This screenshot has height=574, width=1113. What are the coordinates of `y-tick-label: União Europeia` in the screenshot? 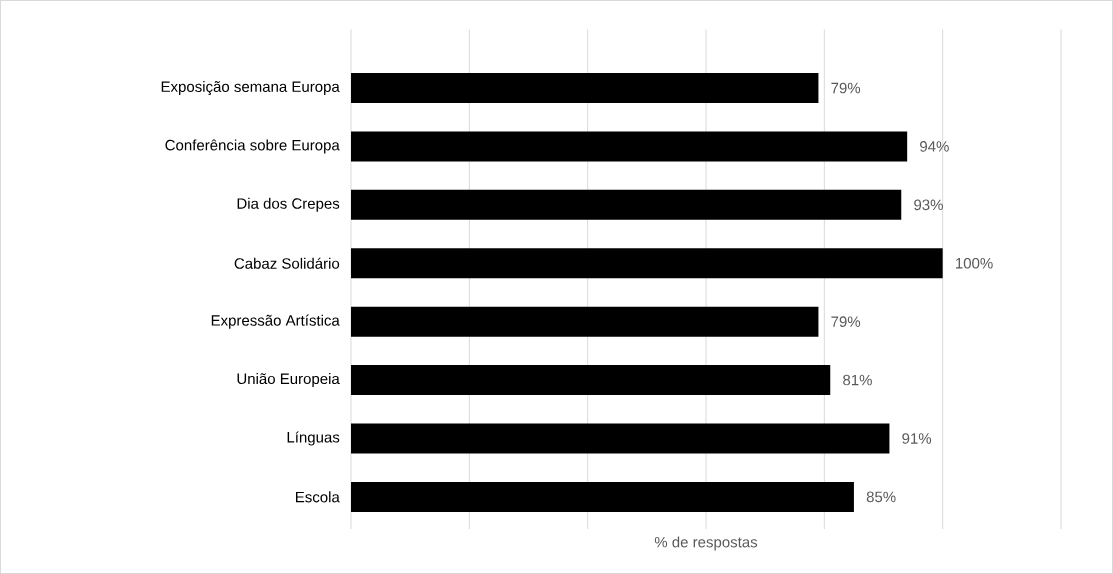 It's located at (288, 380).